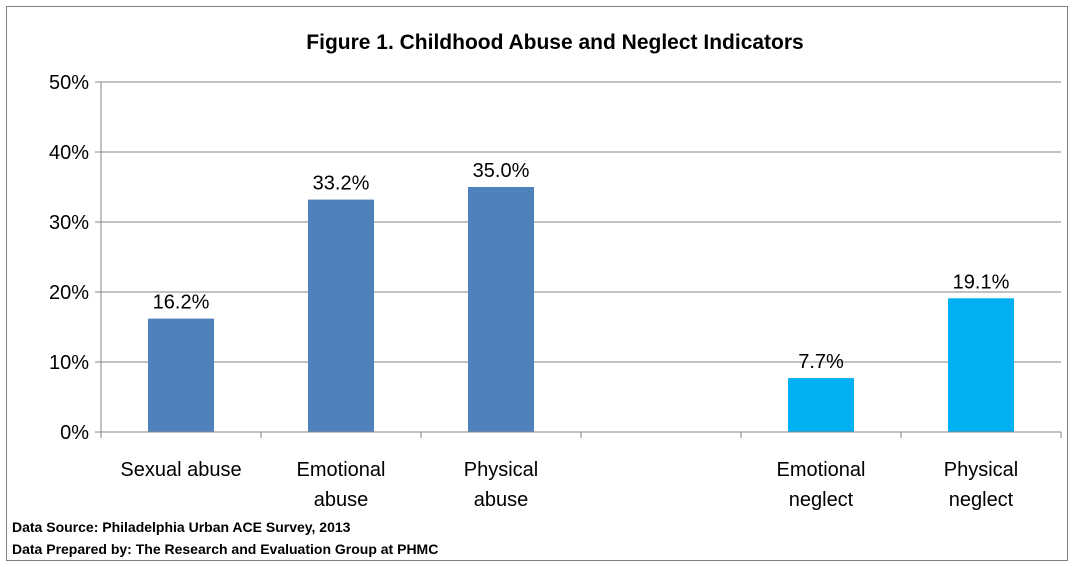 Image resolution: width=1076 pixels, height=567 pixels. I want to click on y-axis-ticks: 0% 10% 20% 30% 40% 50%, so click(75, 258).